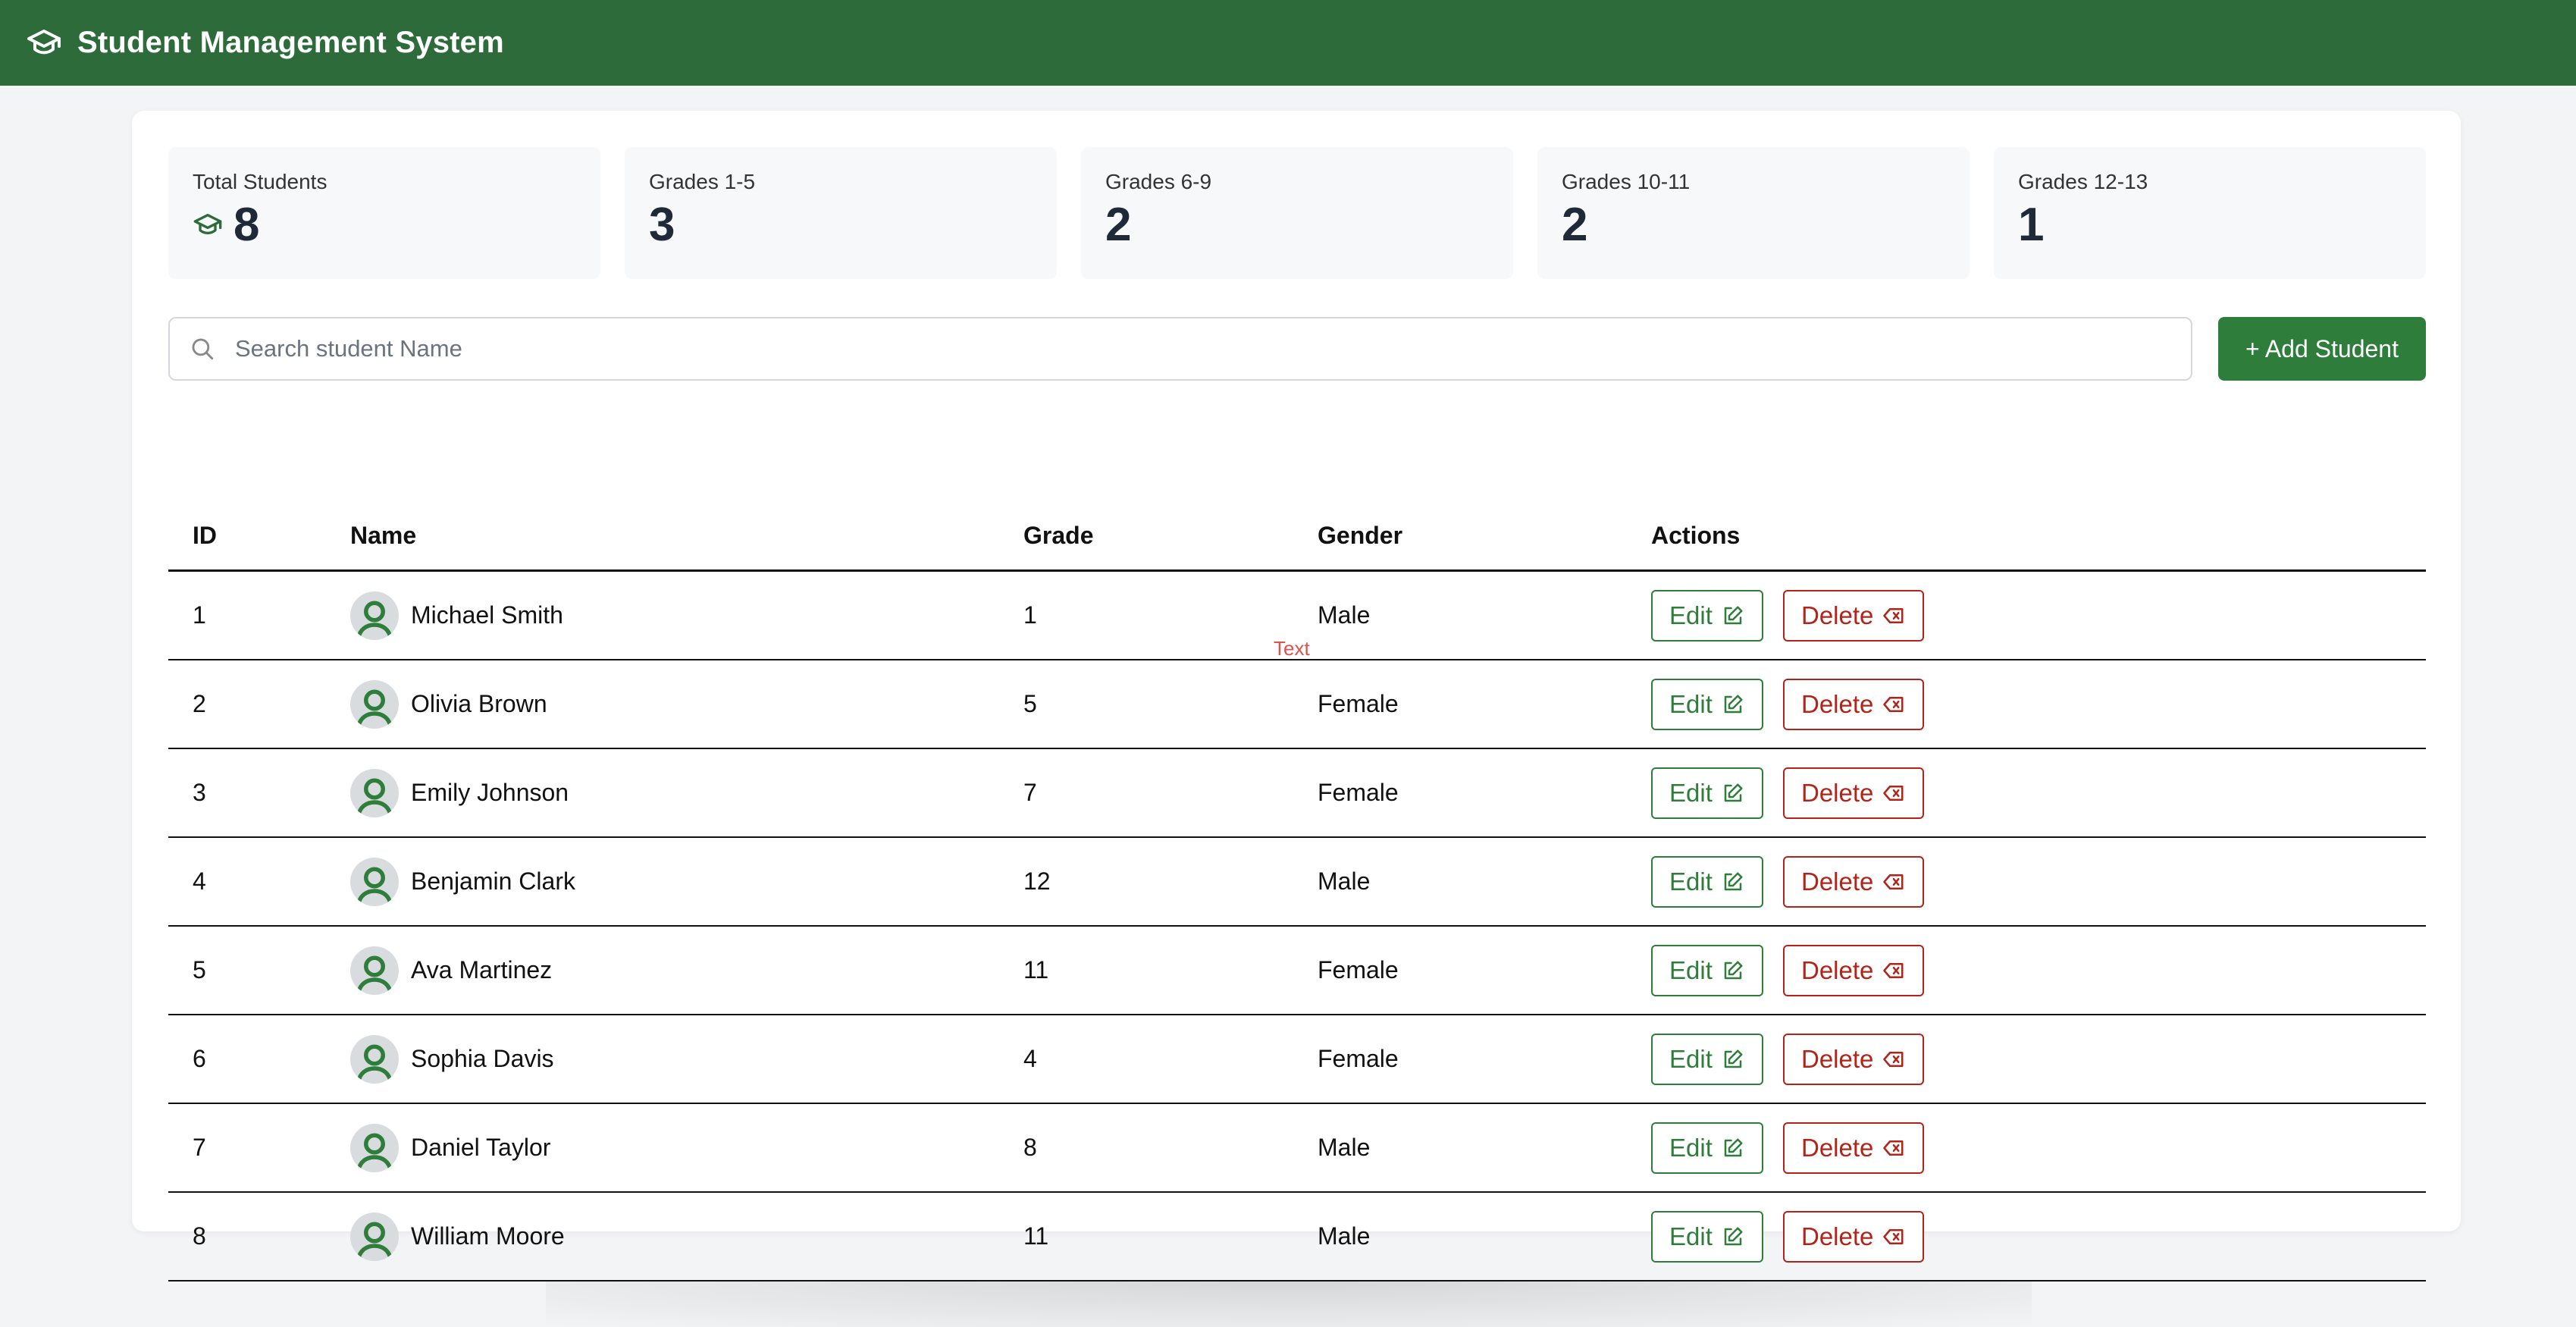 This screenshot has width=2576, height=1327. I want to click on cell-grade: 1, so click(1170, 615).